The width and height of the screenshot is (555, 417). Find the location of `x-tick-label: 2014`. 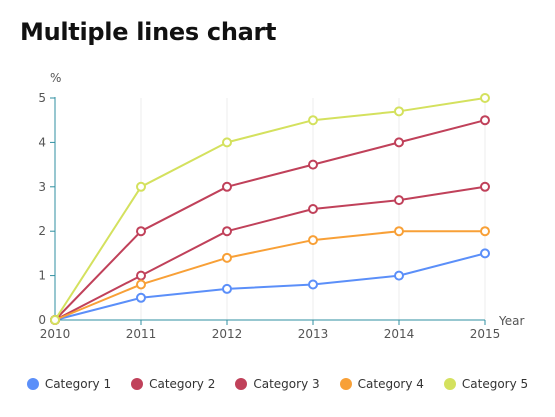

x-tick-label: 2014 is located at coordinates (399, 334).